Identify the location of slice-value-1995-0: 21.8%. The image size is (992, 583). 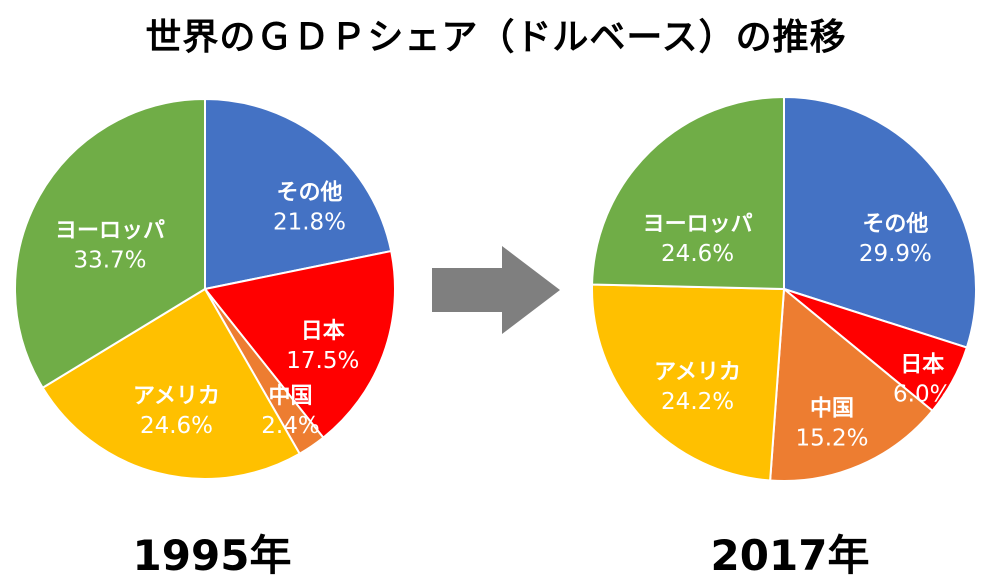
(309, 223).